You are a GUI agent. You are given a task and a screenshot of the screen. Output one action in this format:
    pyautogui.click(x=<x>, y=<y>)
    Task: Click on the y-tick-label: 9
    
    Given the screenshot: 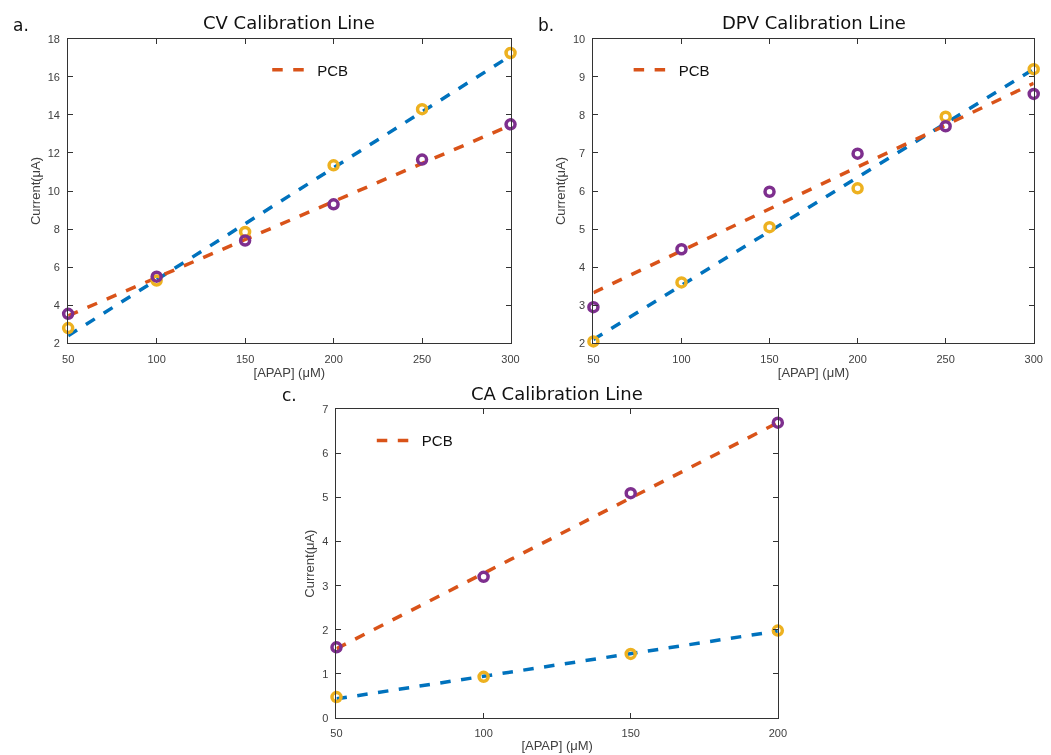 What is the action you would take?
    pyautogui.click(x=582, y=76)
    